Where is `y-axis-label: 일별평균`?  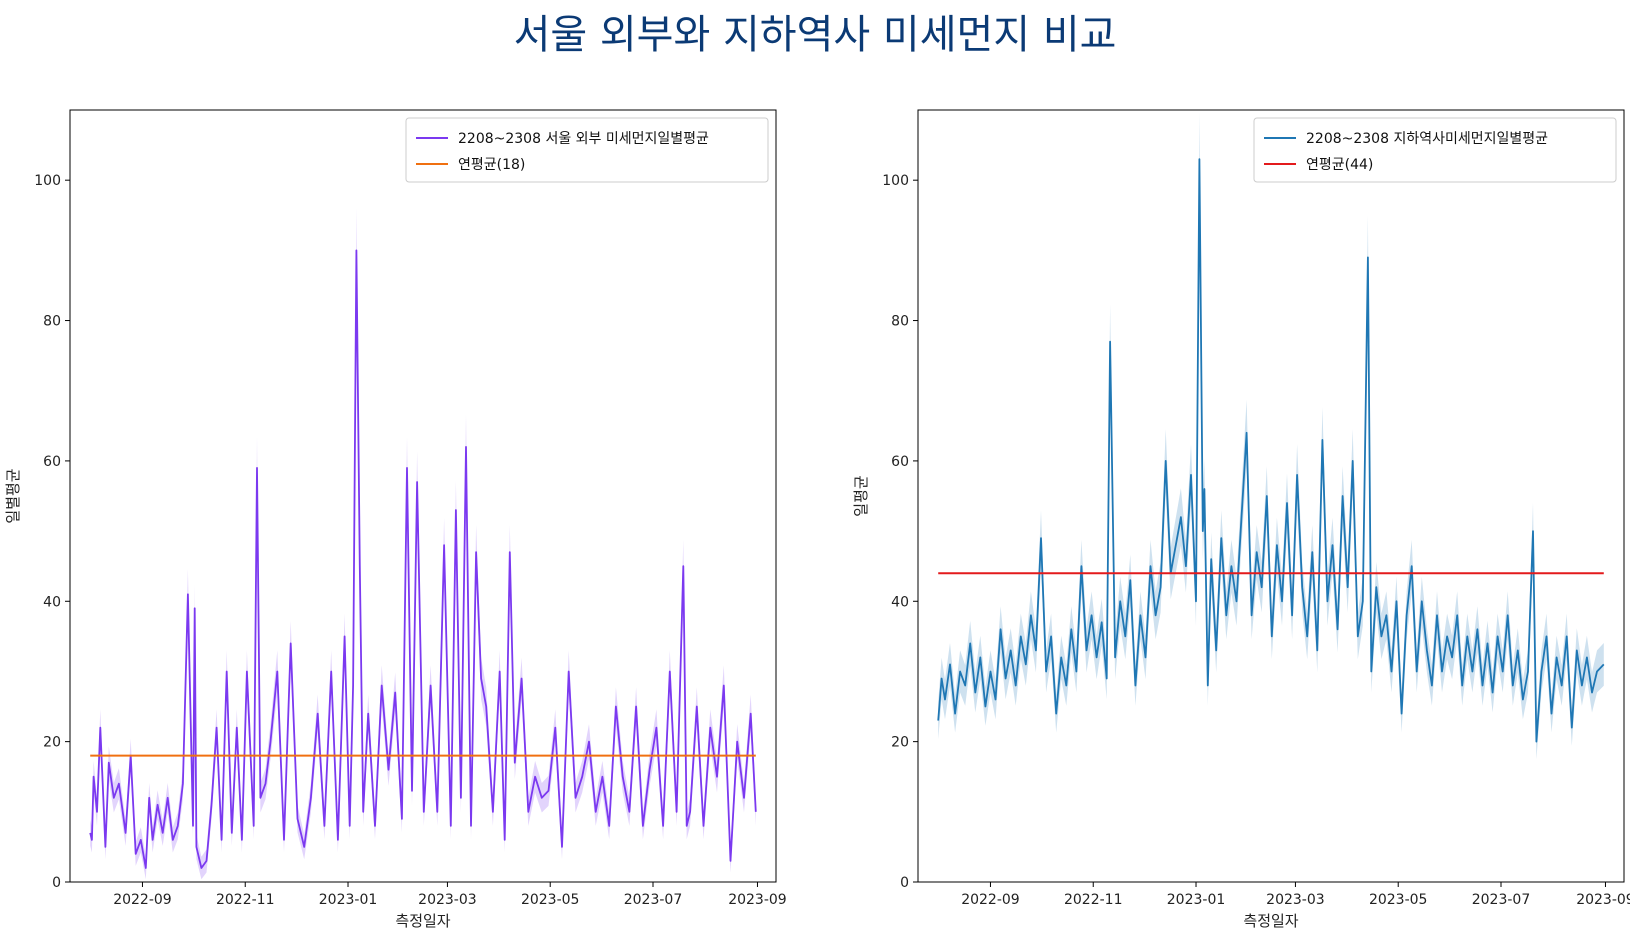 y-axis-label: 일별평균 is located at coordinates (13, 495).